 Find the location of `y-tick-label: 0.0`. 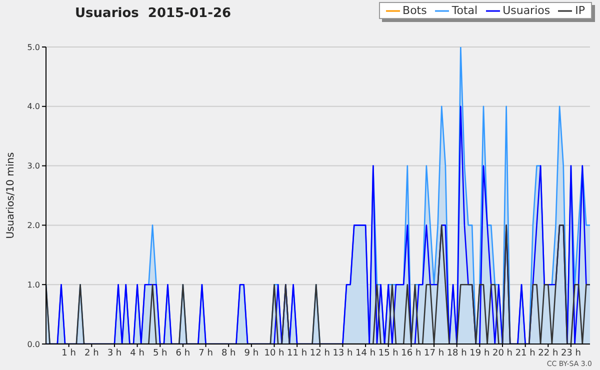

y-tick-label: 0.0 is located at coordinates (33, 344).